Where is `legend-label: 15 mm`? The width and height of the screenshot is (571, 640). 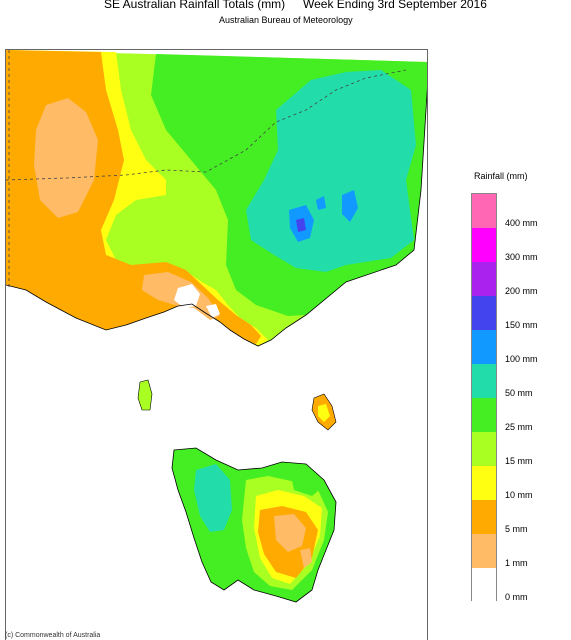
legend-label: 15 mm is located at coordinates (519, 461).